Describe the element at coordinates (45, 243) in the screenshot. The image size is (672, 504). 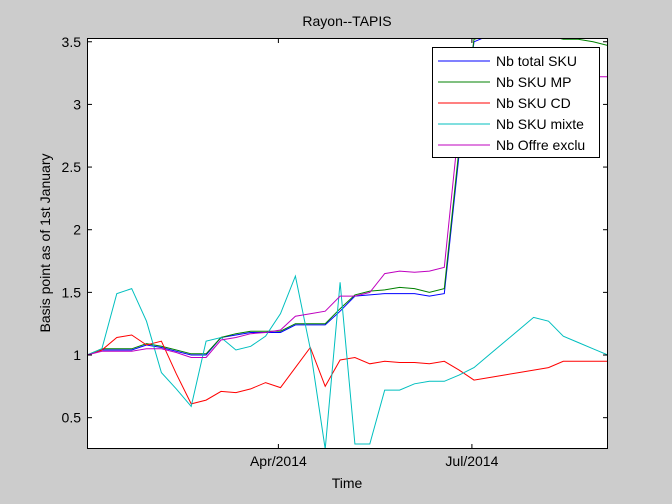
I see `y-axis-label: Basis point as of 1st January` at that location.